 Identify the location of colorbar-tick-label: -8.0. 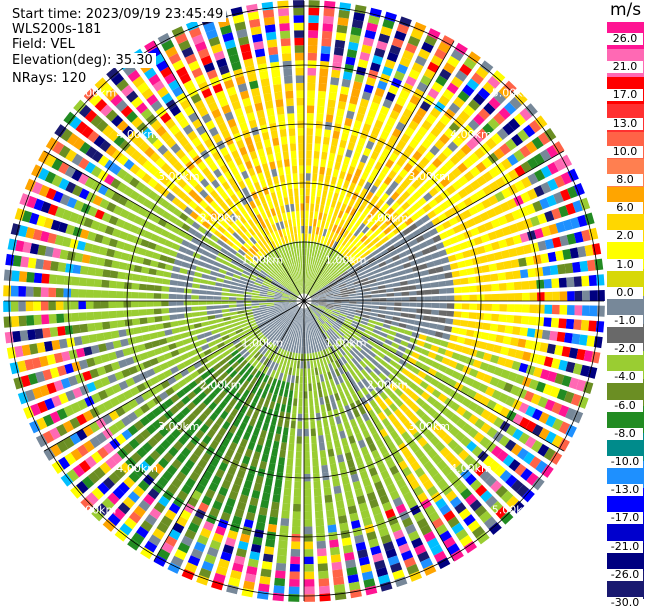
(625, 433).